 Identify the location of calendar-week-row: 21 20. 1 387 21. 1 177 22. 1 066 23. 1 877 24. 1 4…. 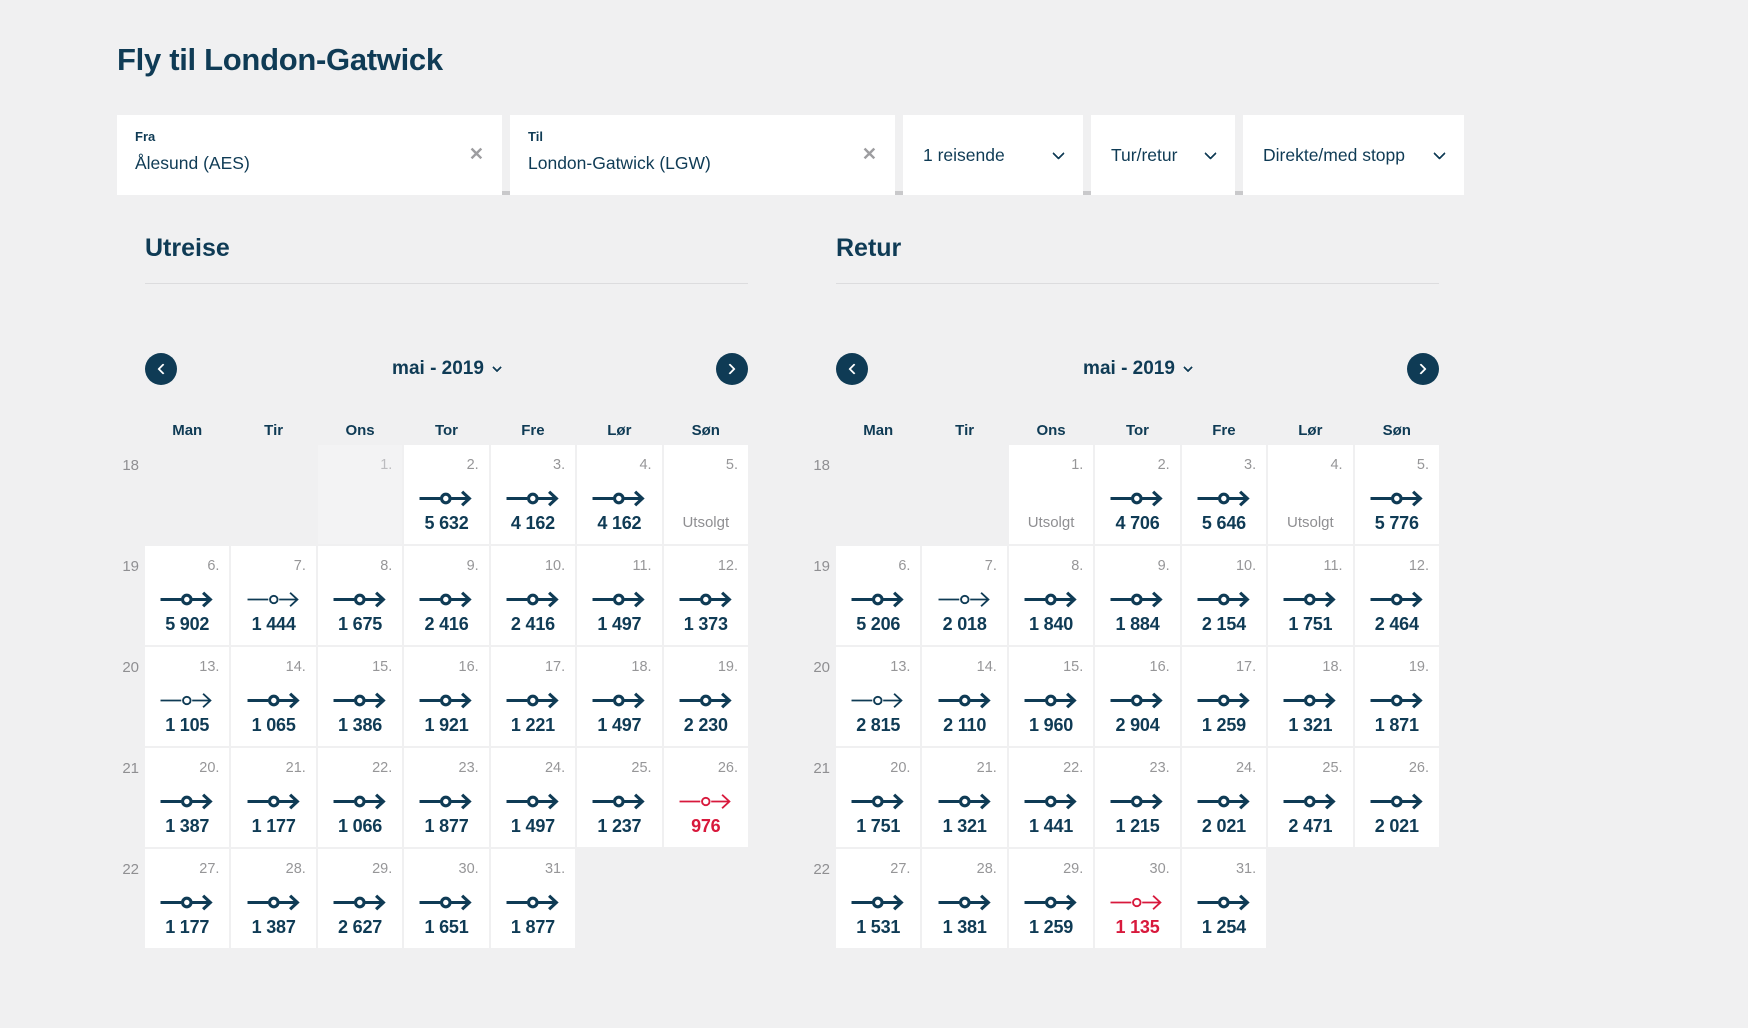
(435, 797).